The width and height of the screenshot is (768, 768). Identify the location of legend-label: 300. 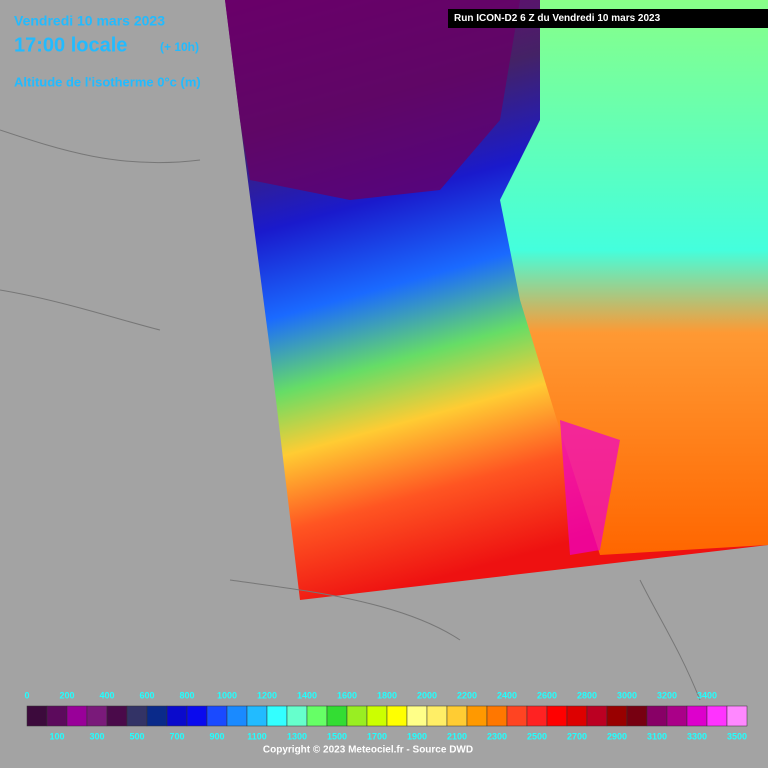
(96, 736).